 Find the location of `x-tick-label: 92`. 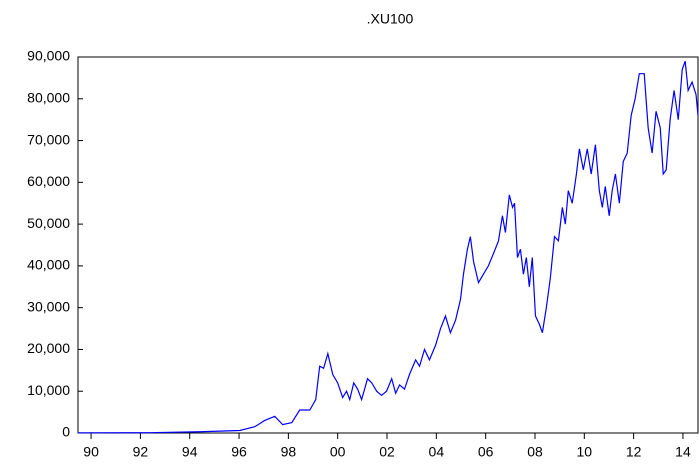

x-tick-label: 92 is located at coordinates (141, 452).